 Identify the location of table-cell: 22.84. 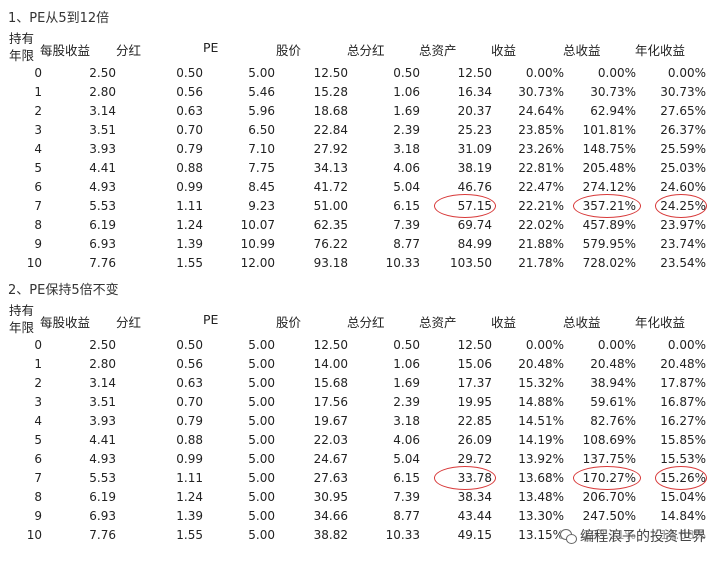
(330, 130).